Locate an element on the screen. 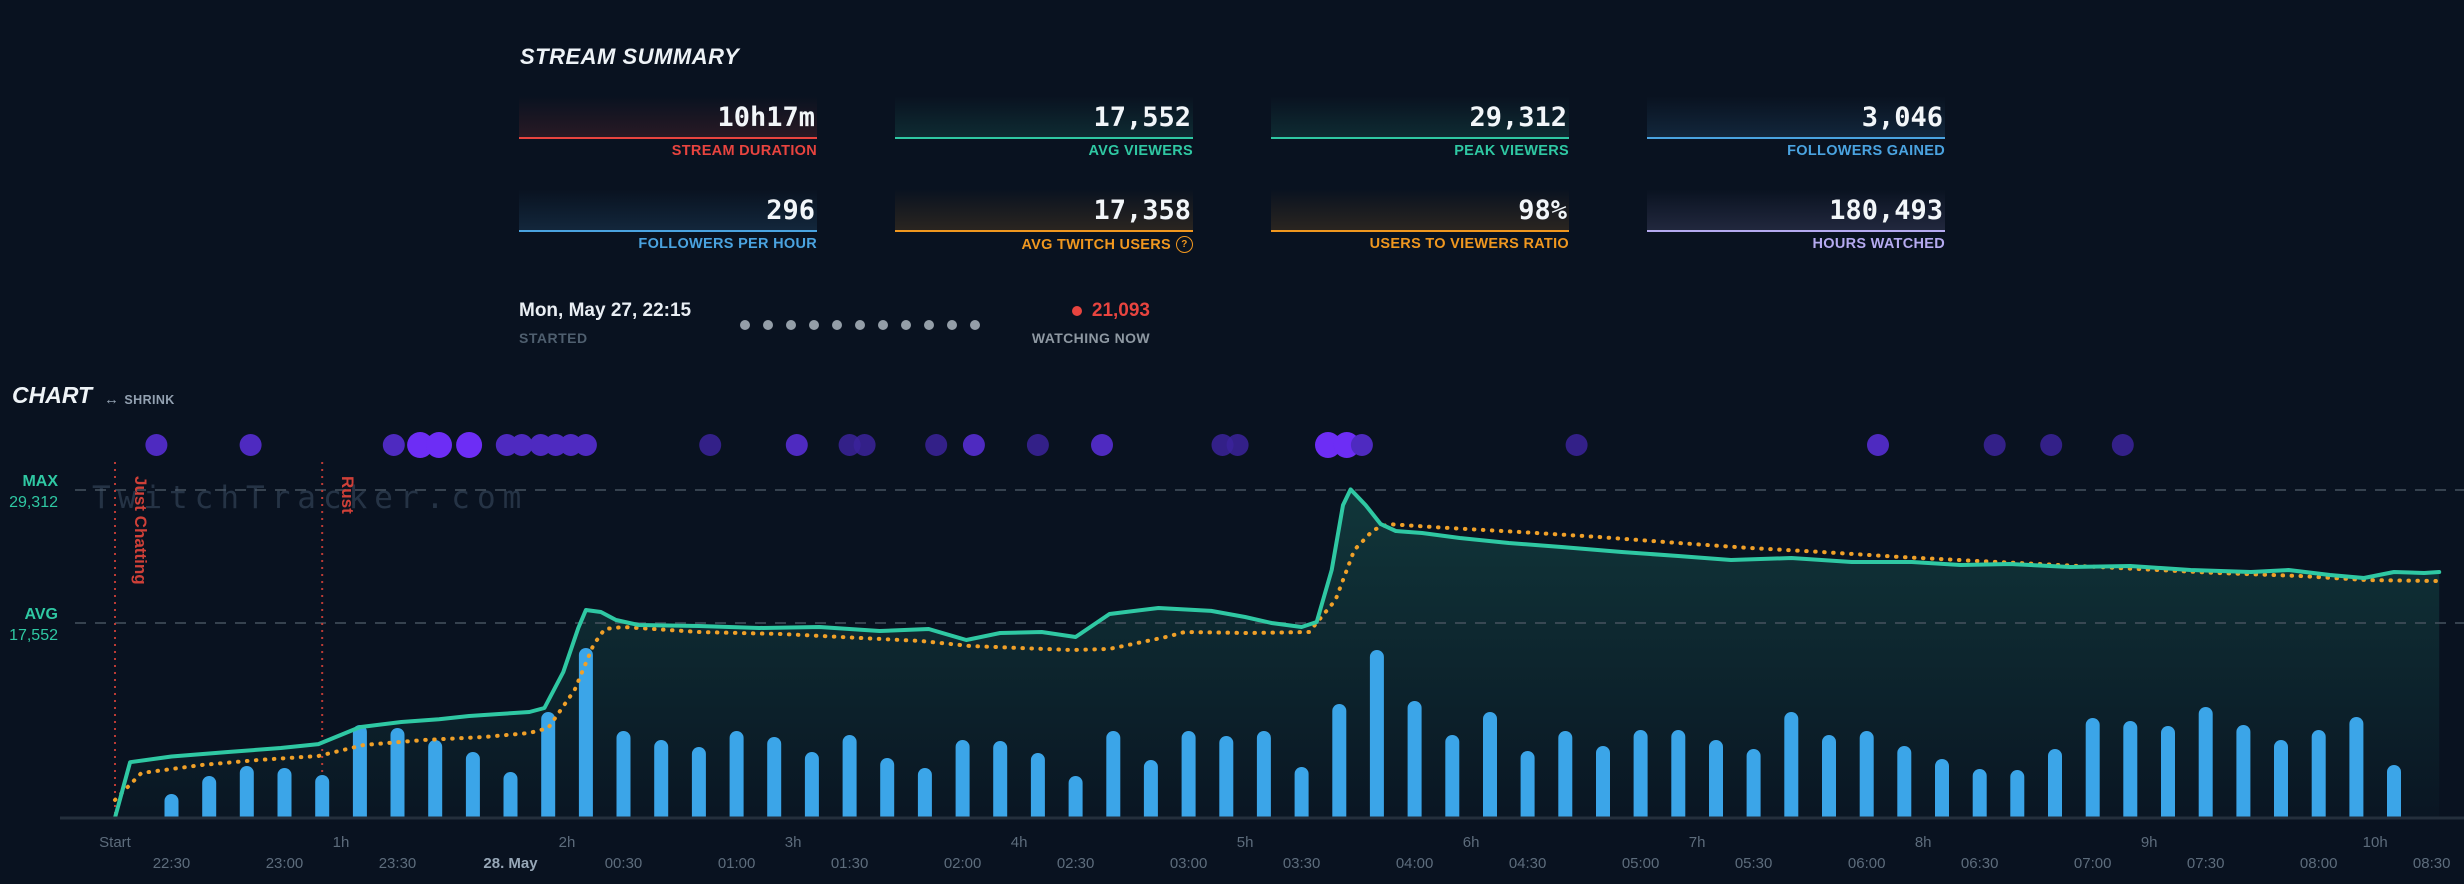 This screenshot has height=884, width=2464. x-axis-time-label: 03:00 is located at coordinates (1189, 863).